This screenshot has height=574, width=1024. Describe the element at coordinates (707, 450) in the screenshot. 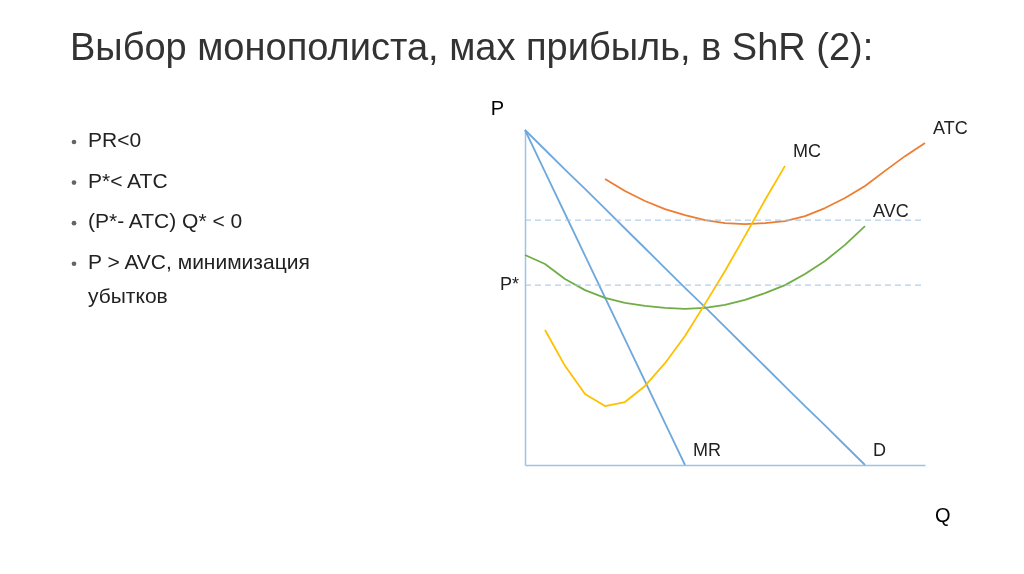

I see `series-label: MR` at that location.